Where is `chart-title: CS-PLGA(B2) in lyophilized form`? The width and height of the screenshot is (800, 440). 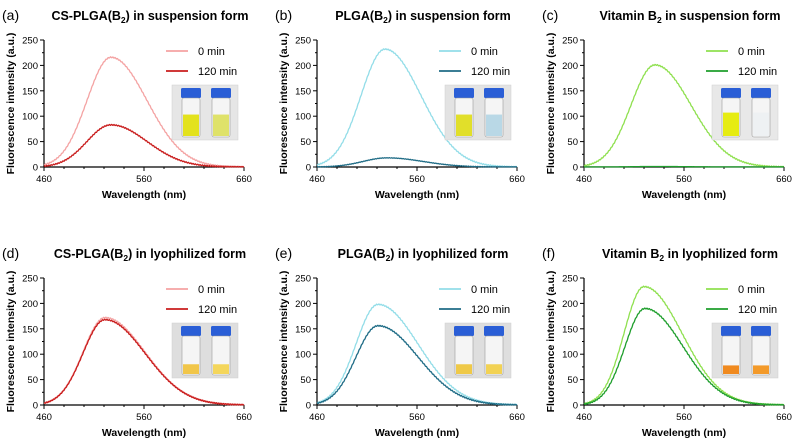 chart-title: CS-PLGA(B2) in lyophilized form is located at coordinates (150, 255).